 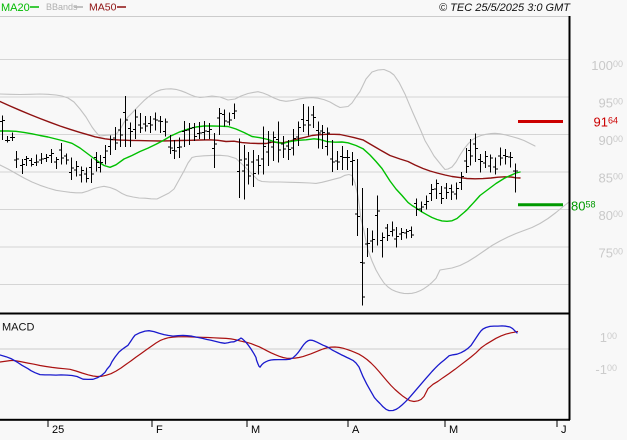 I want to click on svg-text: MACD, so click(x=18, y=328).